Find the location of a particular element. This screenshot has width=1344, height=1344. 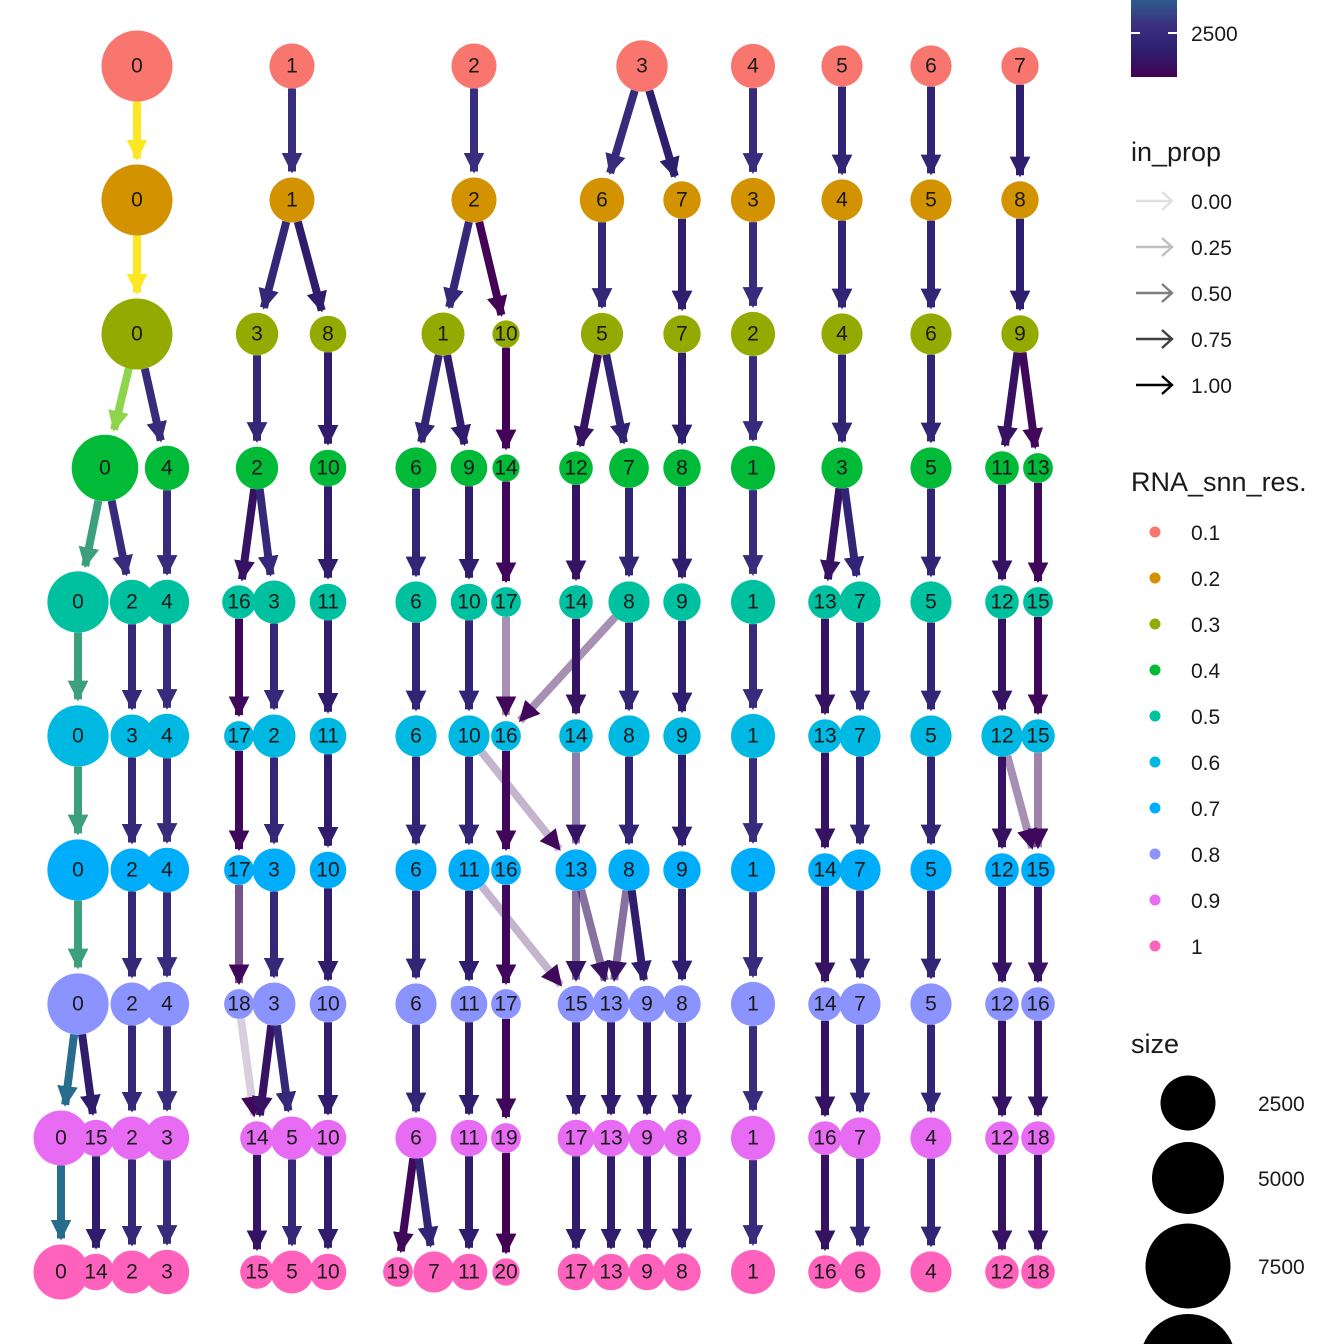

node-res-0.5-cluster-4: 4 is located at coordinates (167, 602).